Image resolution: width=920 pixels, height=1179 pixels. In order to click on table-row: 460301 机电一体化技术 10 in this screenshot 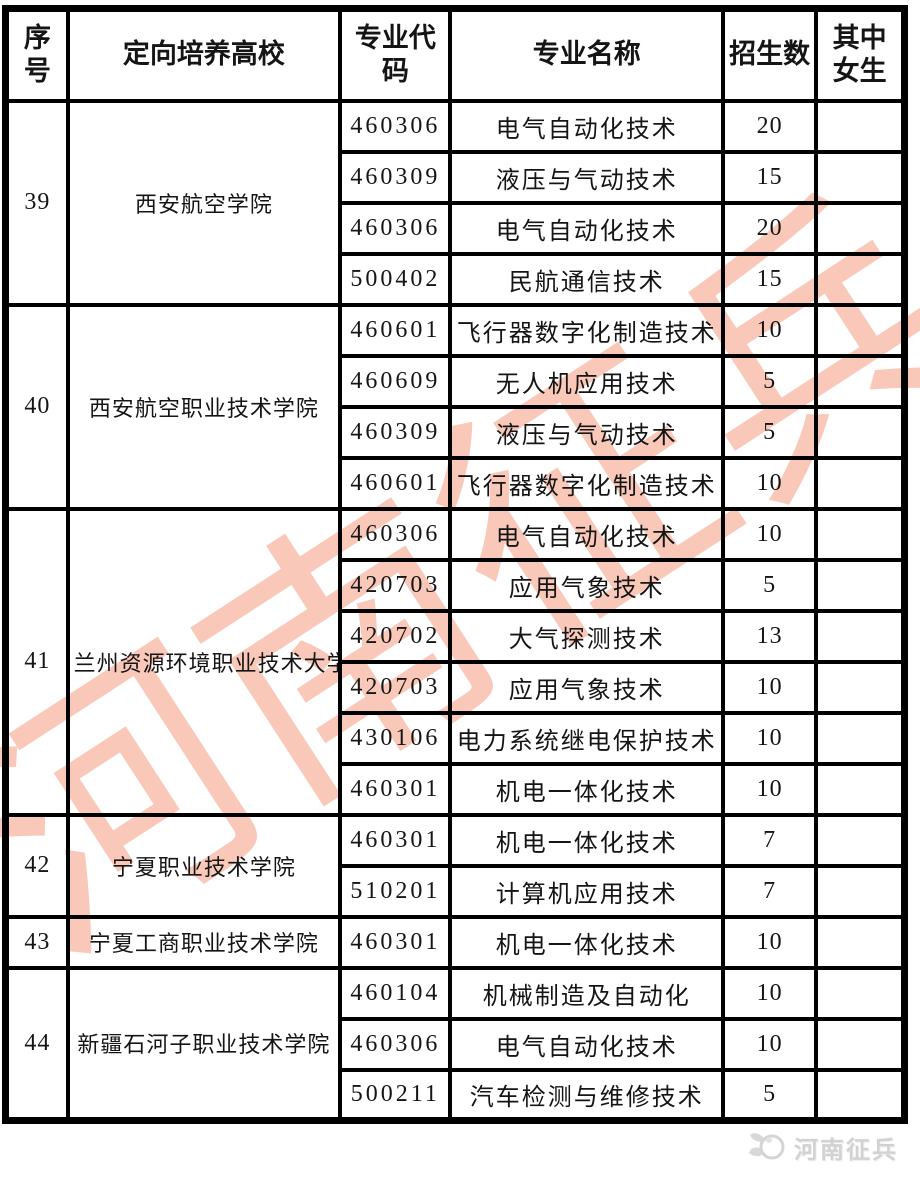, I will do `click(456, 789)`.